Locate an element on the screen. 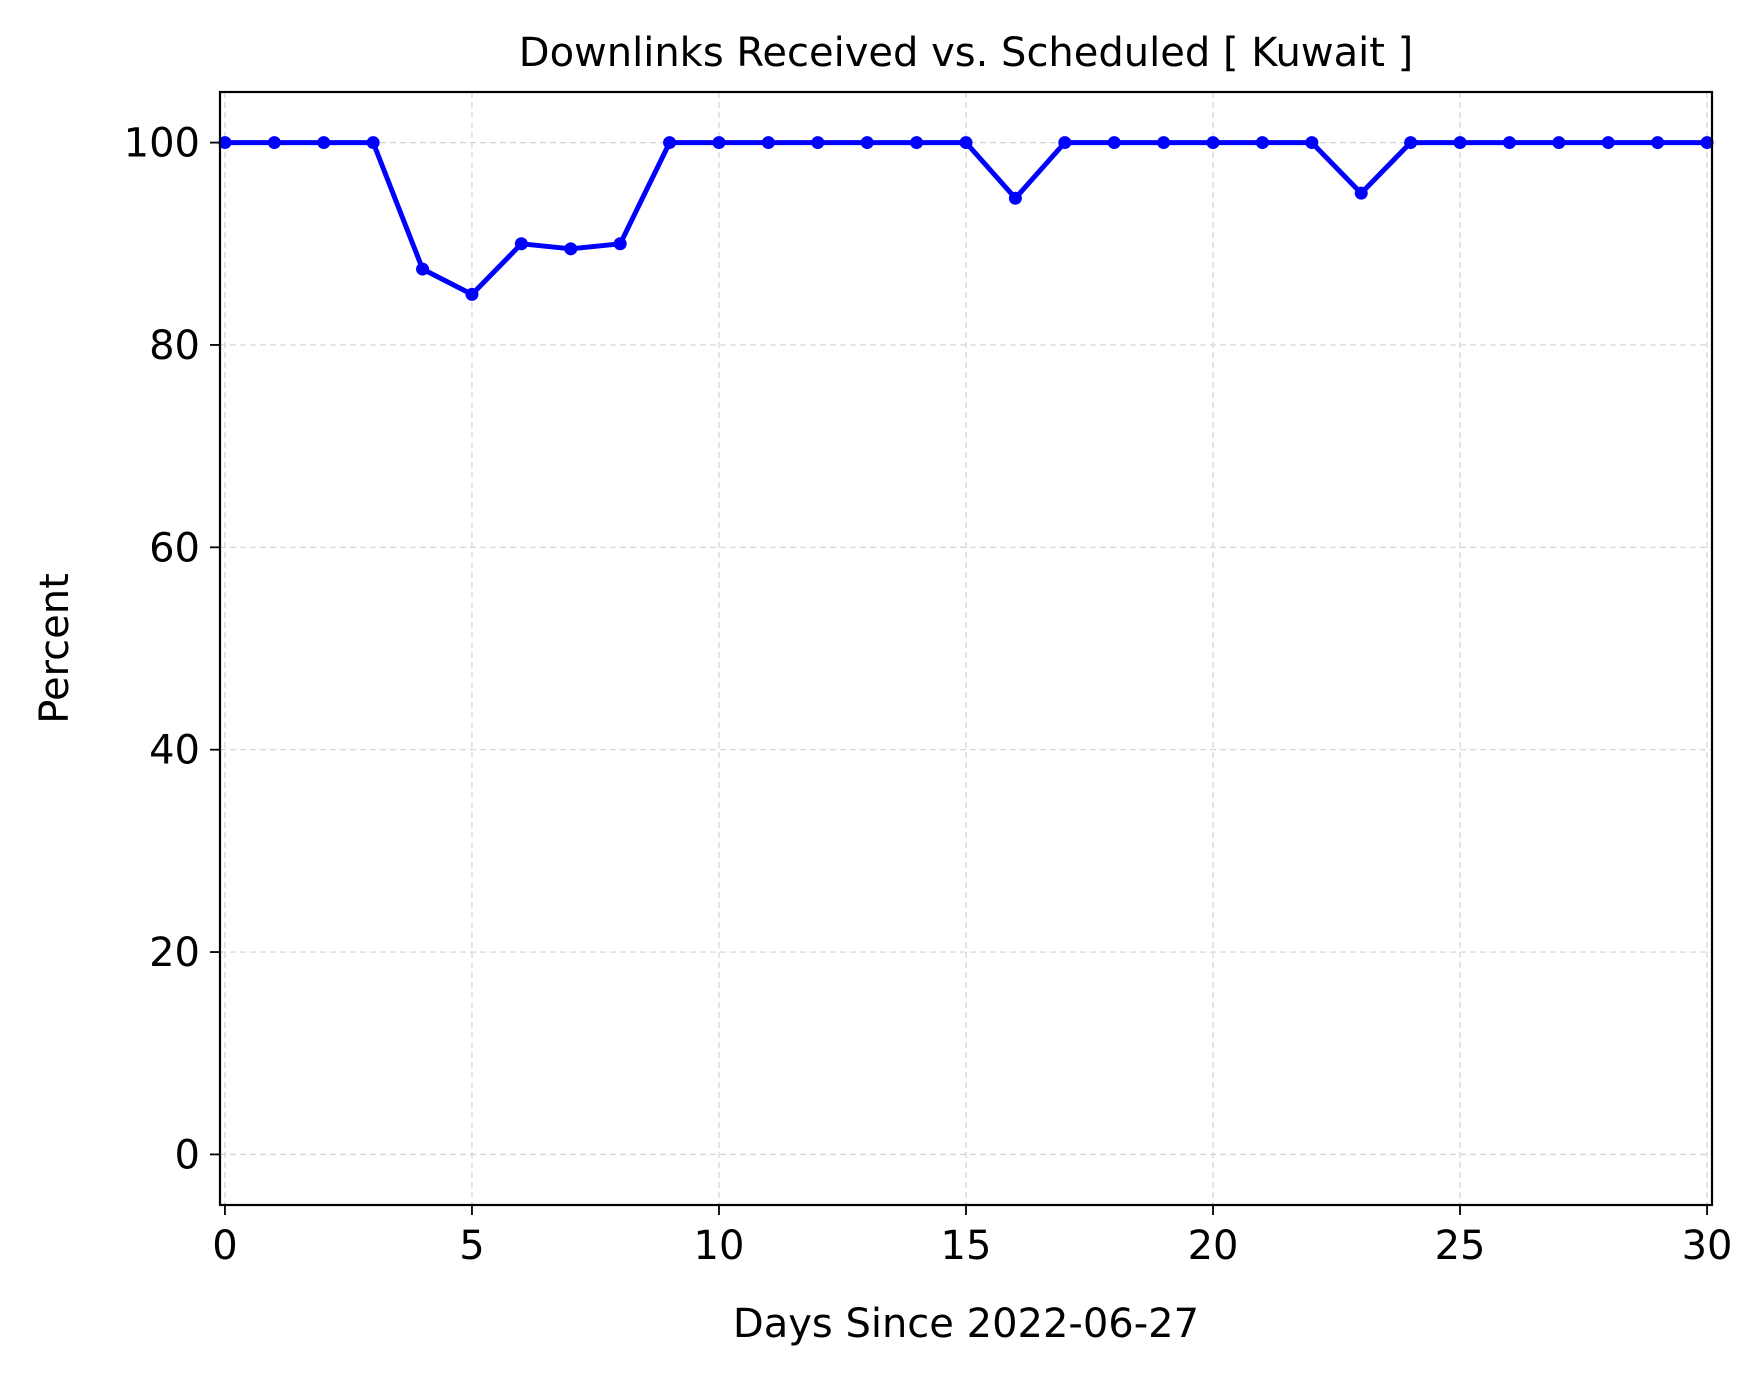 The width and height of the screenshot is (1763, 1373). x-tick-label: 10 is located at coordinates (719, 1246).